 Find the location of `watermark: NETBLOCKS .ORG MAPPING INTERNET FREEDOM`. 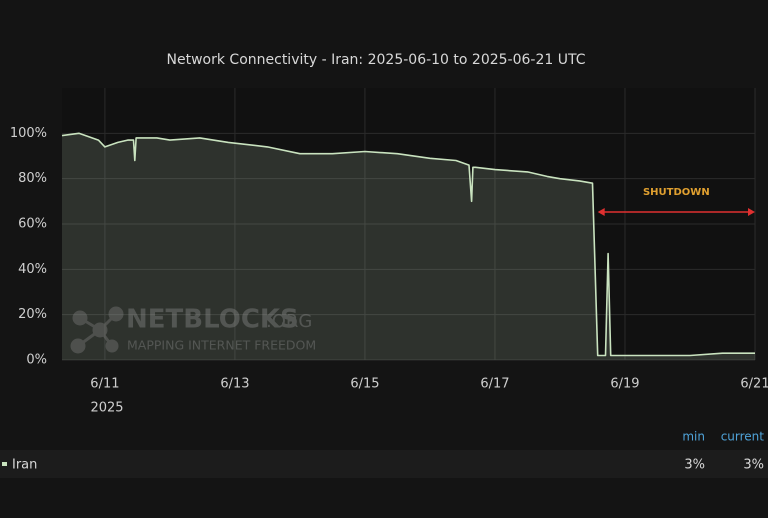

watermark: NETBLOCKS .ORG MAPPING INTERNET FREEDOM is located at coordinates (193, 329).